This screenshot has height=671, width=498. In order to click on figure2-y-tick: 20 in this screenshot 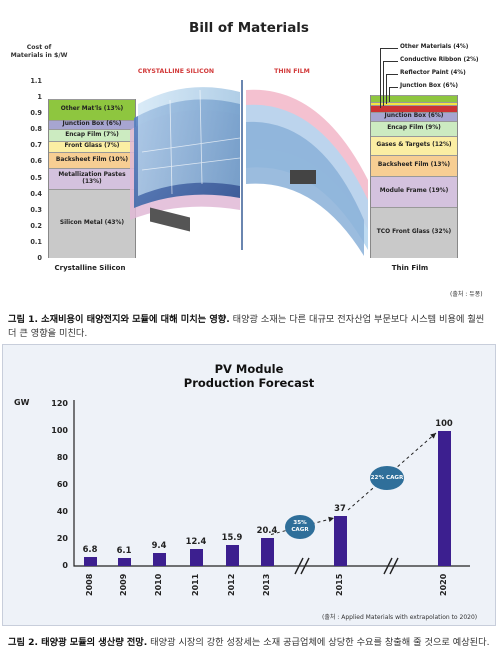, I will do `click(62, 538)`.